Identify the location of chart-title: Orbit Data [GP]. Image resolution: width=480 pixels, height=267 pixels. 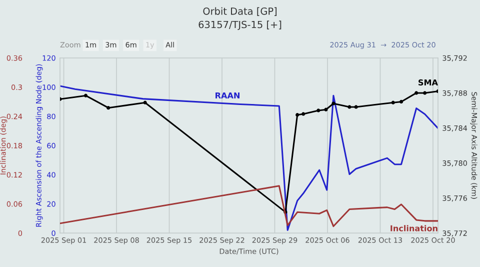
(240, 11).